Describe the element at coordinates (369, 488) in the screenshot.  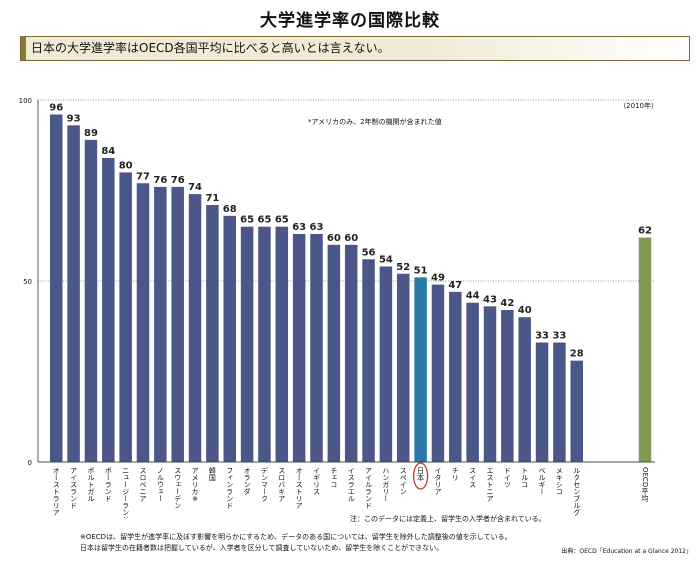
I see `category-label: アイルランド` at that location.